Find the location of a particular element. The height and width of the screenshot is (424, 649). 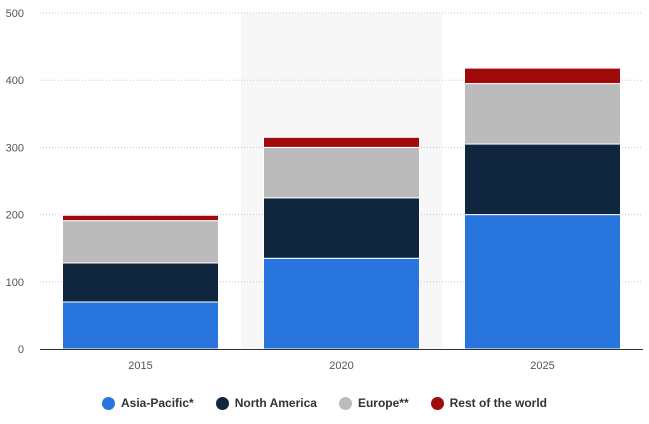

legend-item: Asia-Pacific* is located at coordinates (148, 403).